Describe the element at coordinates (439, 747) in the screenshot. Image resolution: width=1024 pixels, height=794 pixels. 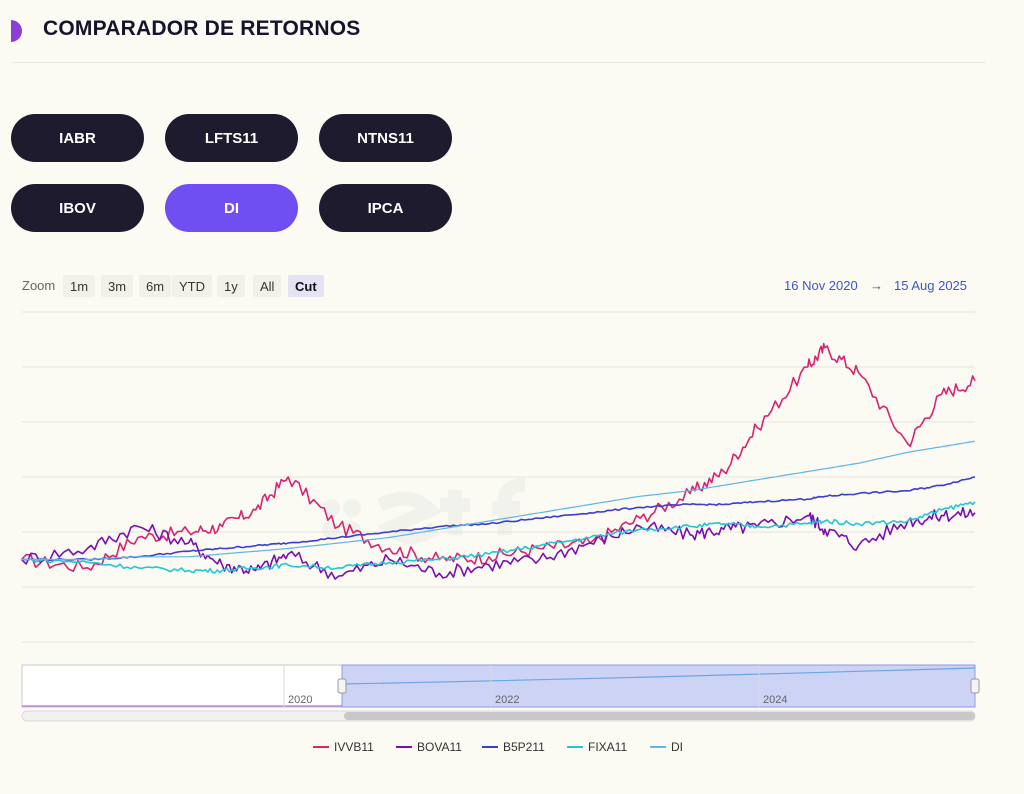
I see `legend-label-bova11: BOVA11` at that location.